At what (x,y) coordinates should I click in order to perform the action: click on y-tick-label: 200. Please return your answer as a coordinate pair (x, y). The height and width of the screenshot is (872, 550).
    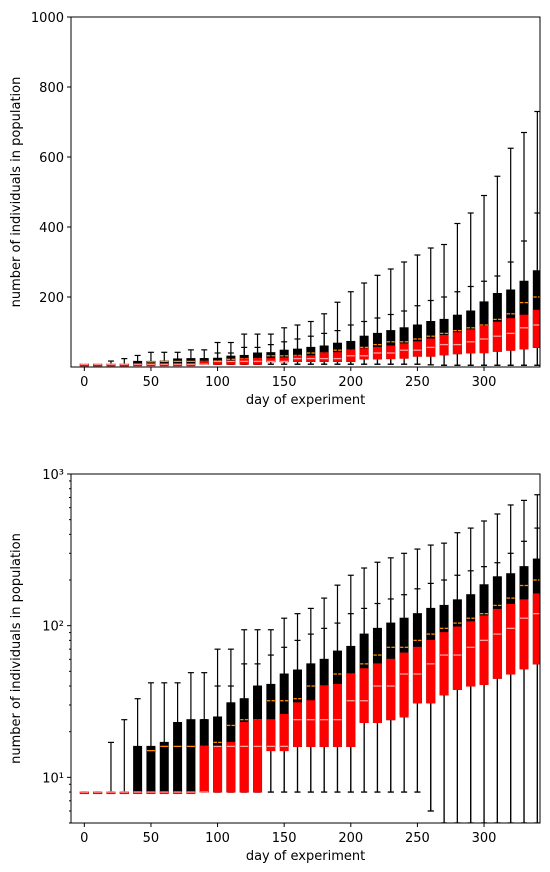
    Looking at the image, I should click on (51, 298).